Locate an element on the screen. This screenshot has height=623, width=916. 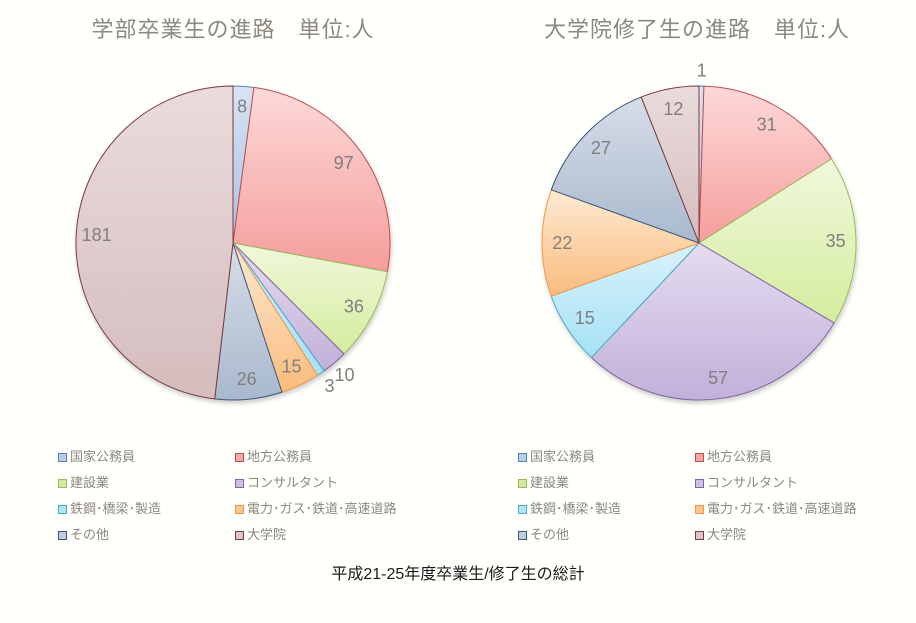
slice-label-local-public-servant: 31 is located at coordinates (767, 124).